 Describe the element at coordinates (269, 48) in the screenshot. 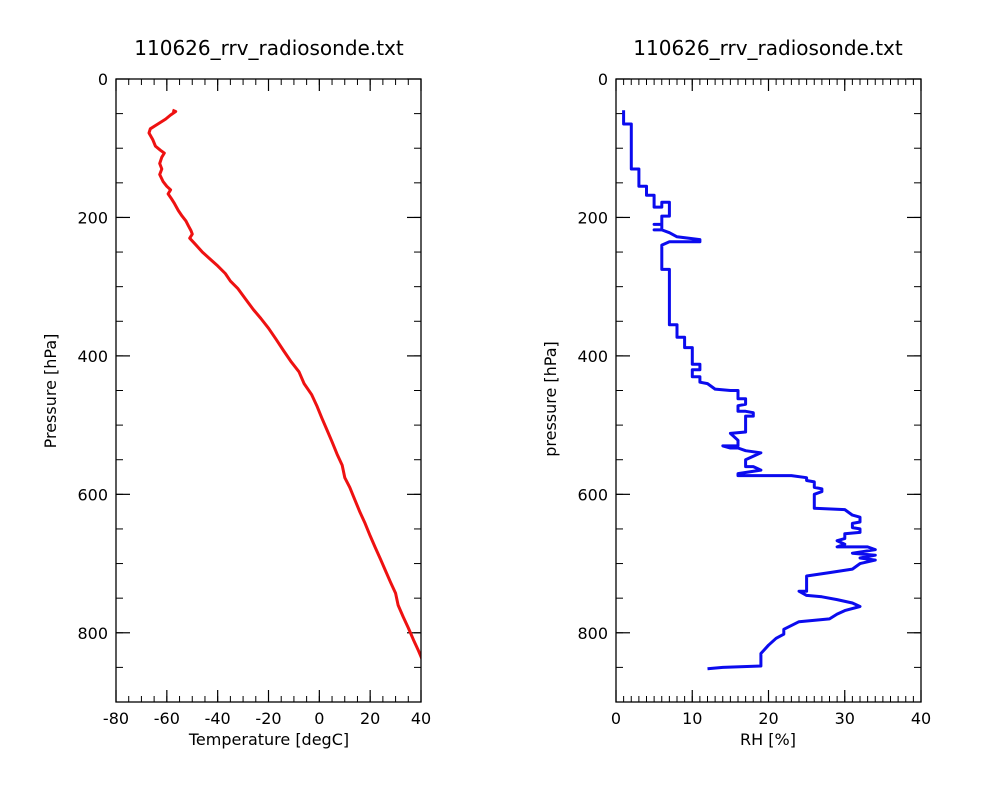

I see `temperature-chart-title: 110626_rrv_radiosonde.txt` at that location.